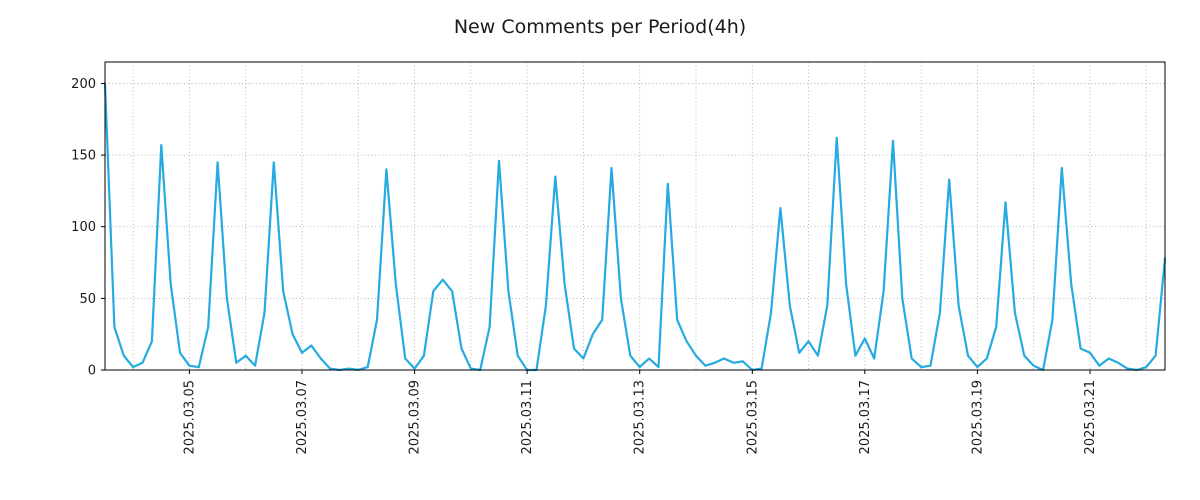 This screenshot has width=1200, height=500. Describe the element at coordinates (527, 417) in the screenshot. I see `x-tick-label: 2025.03.11` at that location.